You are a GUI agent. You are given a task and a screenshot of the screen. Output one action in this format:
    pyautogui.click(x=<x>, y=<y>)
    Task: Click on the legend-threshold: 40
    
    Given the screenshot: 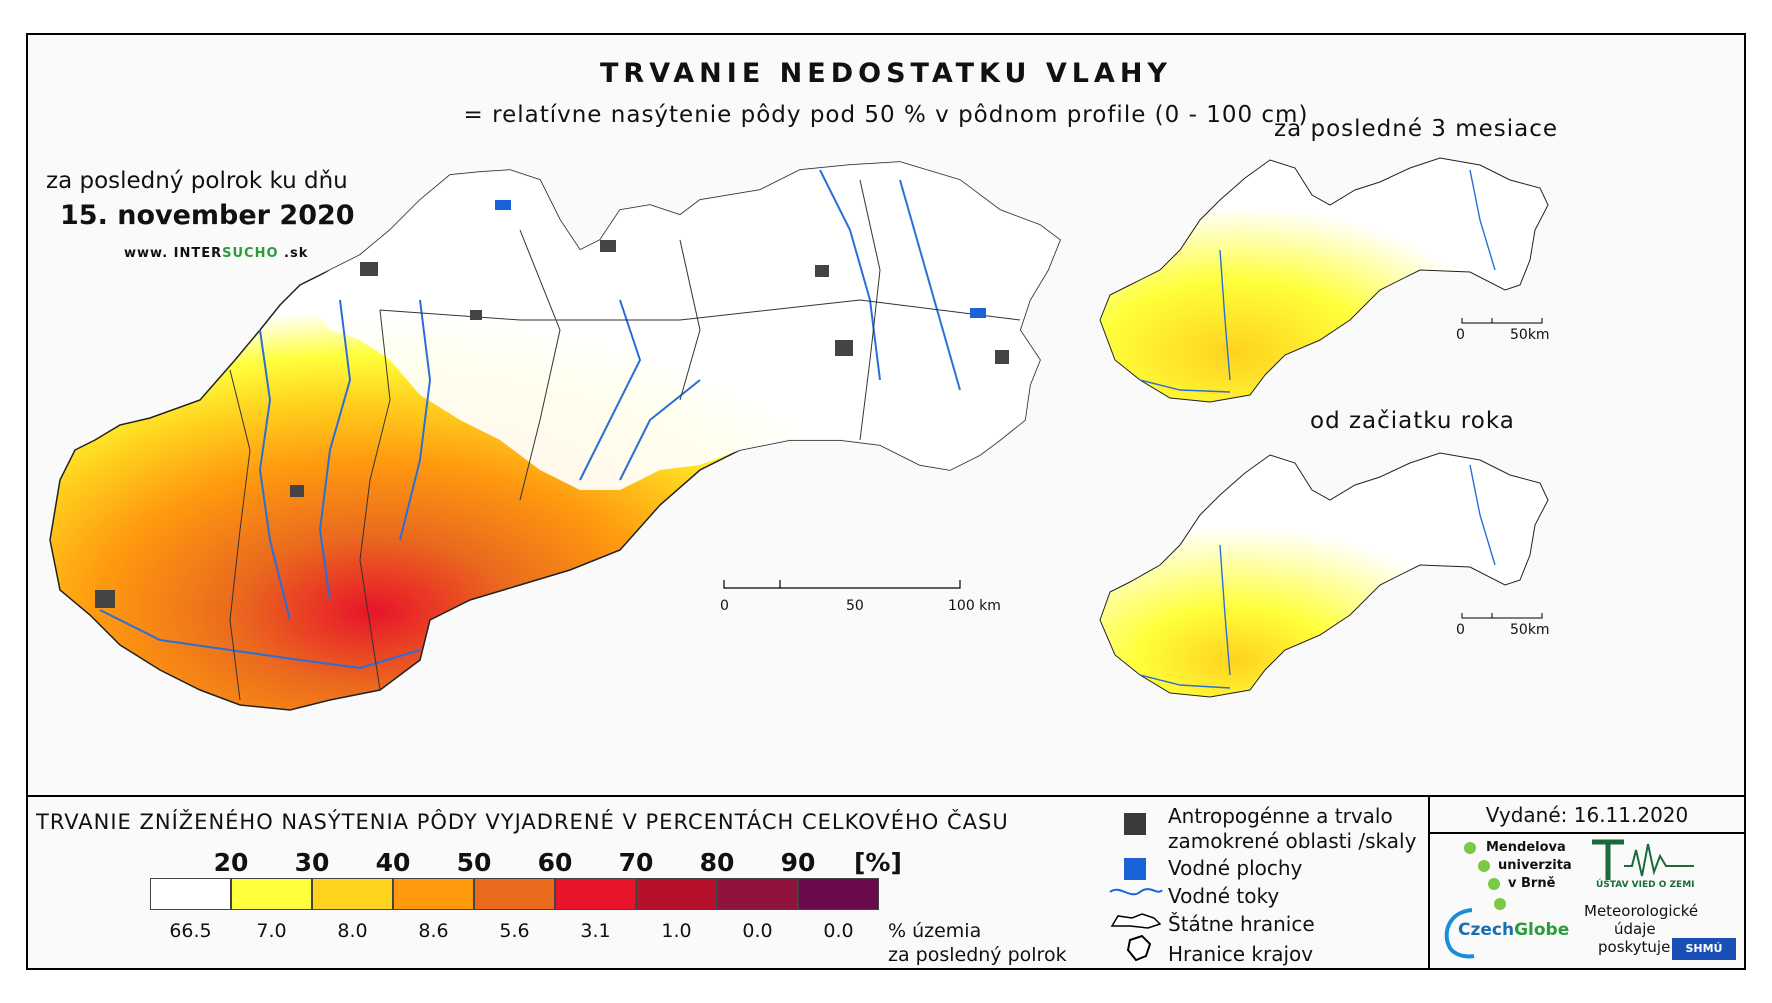 What is the action you would take?
    pyautogui.click(x=393, y=862)
    